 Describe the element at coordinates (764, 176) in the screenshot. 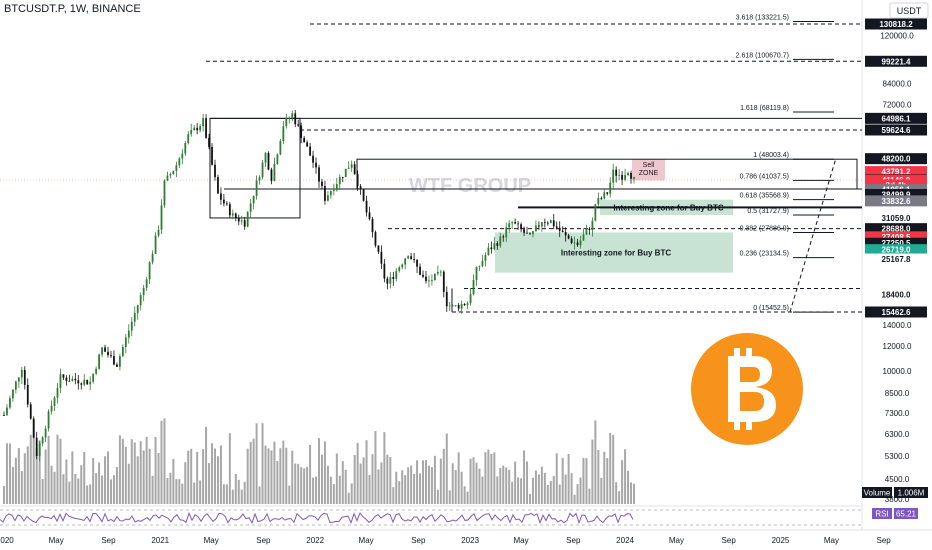

I see `fib-label: 0.786 (41037.5)` at that location.